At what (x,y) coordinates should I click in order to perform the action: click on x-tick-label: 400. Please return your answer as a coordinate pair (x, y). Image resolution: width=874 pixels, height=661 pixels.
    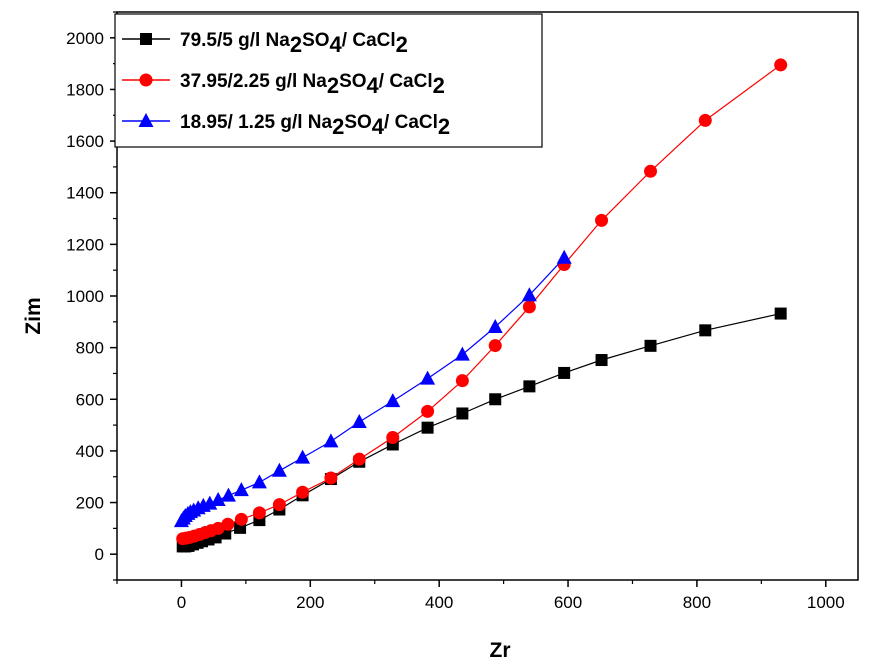
    Looking at the image, I should click on (439, 602).